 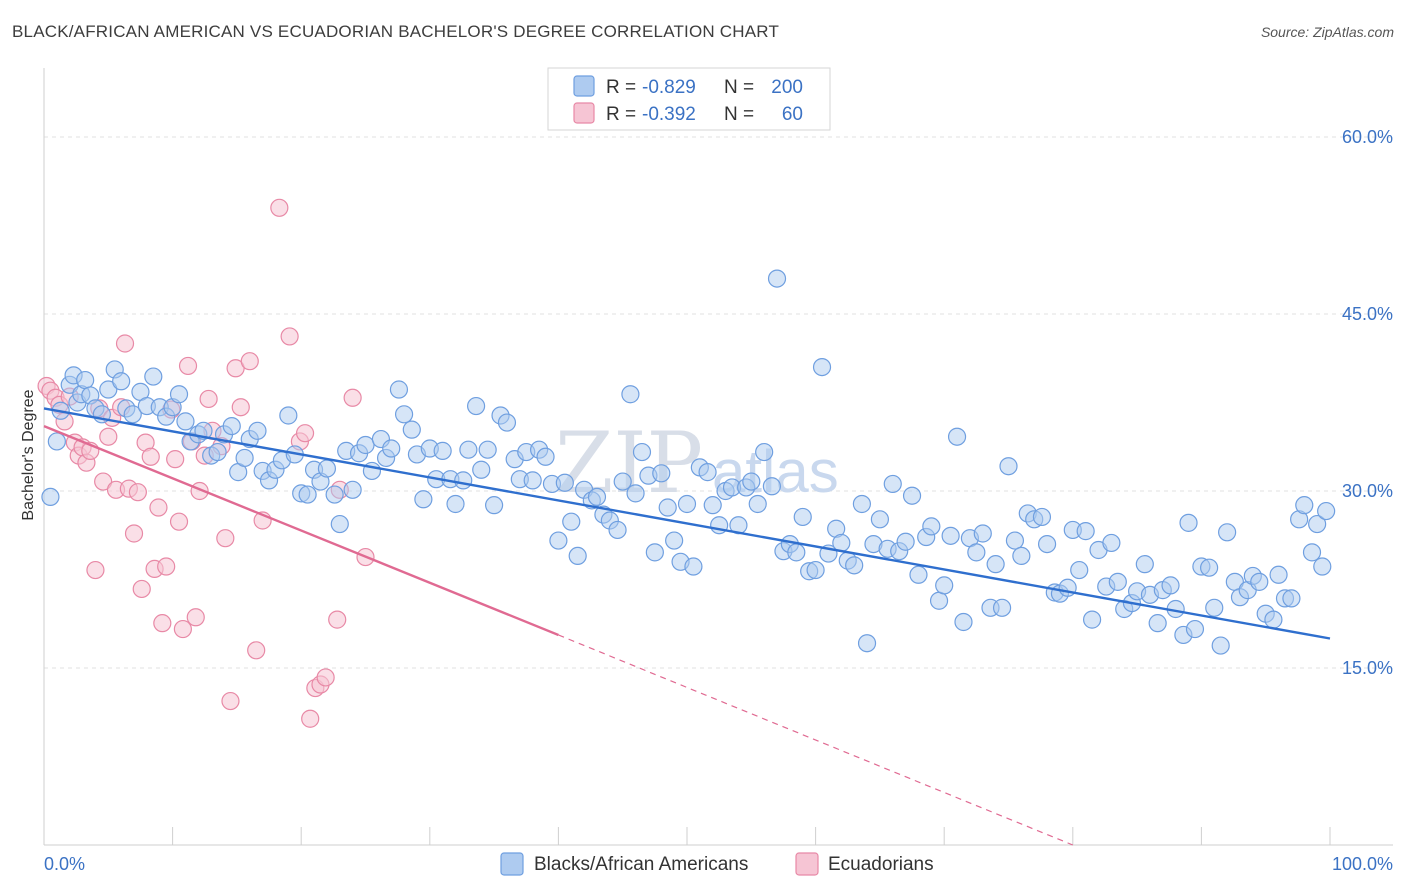 I want to click on pink-trend-line, so click(x=301, y=530).